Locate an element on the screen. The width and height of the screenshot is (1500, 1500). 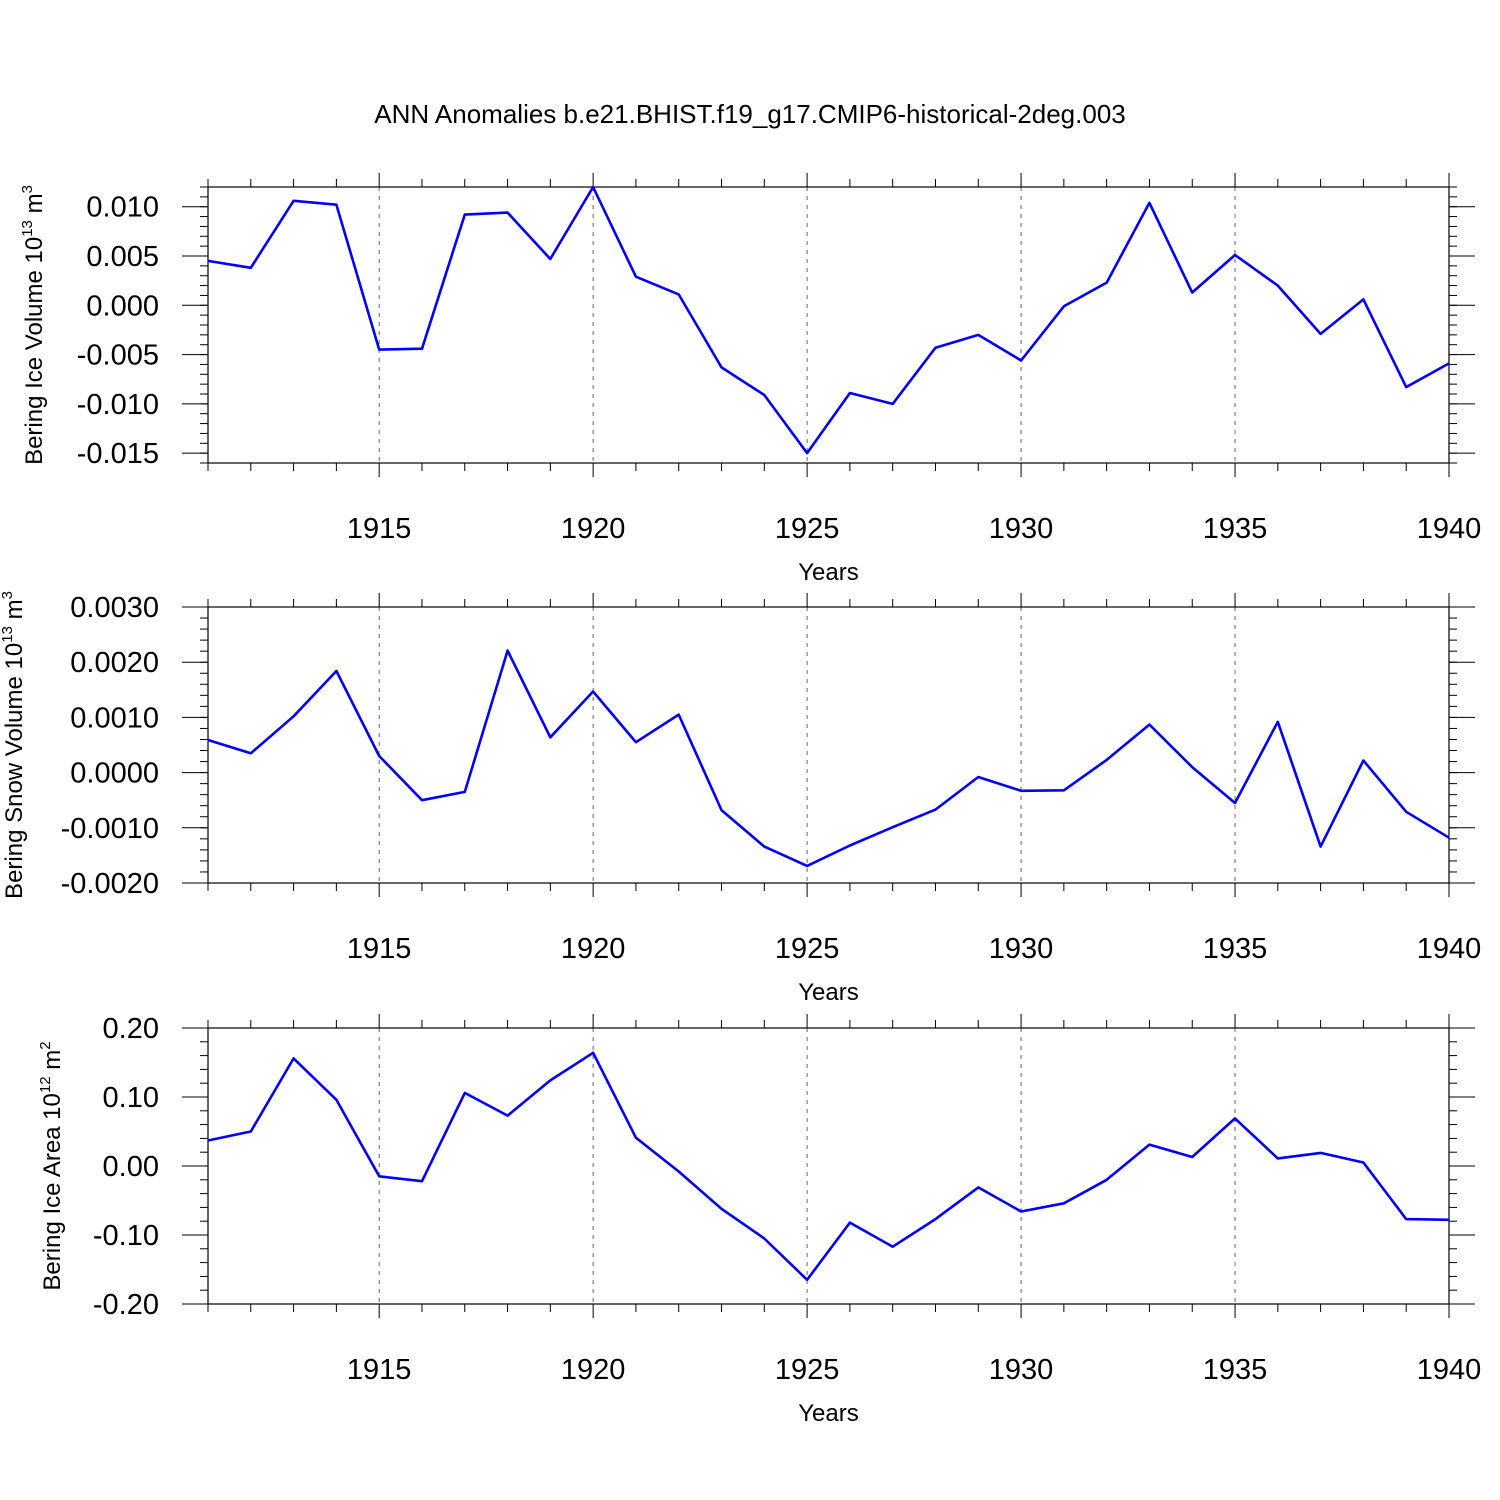
y-tick-label: -0.20 is located at coordinates (126, 1305).